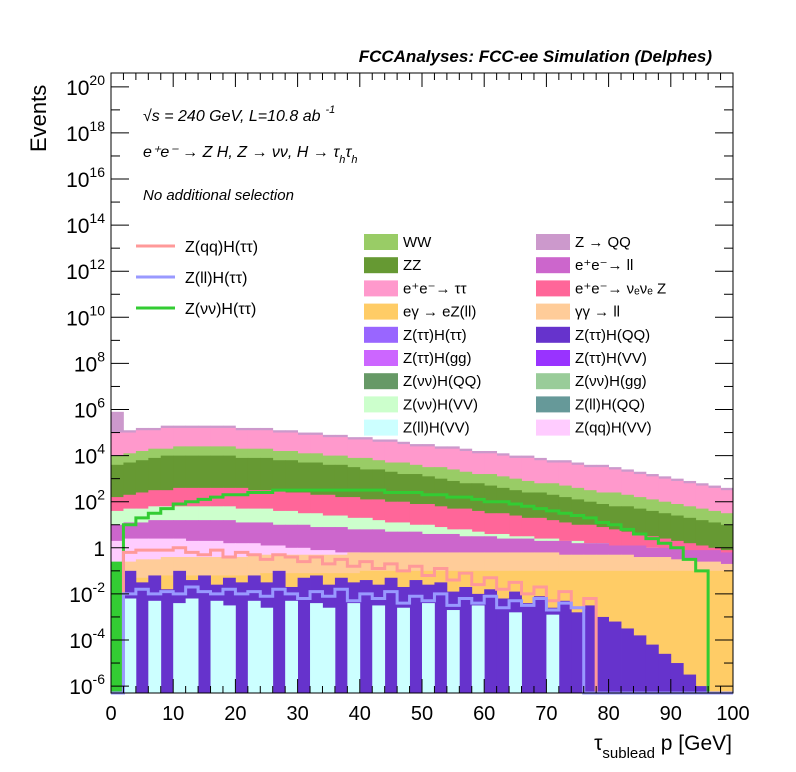 The width and height of the screenshot is (796, 772). I want to click on x-tick-label: 0, so click(110, 714).